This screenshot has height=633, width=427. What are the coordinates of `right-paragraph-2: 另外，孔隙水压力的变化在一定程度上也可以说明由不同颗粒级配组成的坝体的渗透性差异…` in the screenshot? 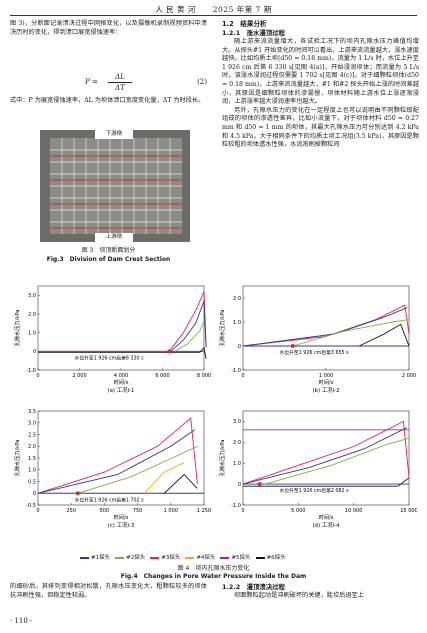 It's located at (320, 127).